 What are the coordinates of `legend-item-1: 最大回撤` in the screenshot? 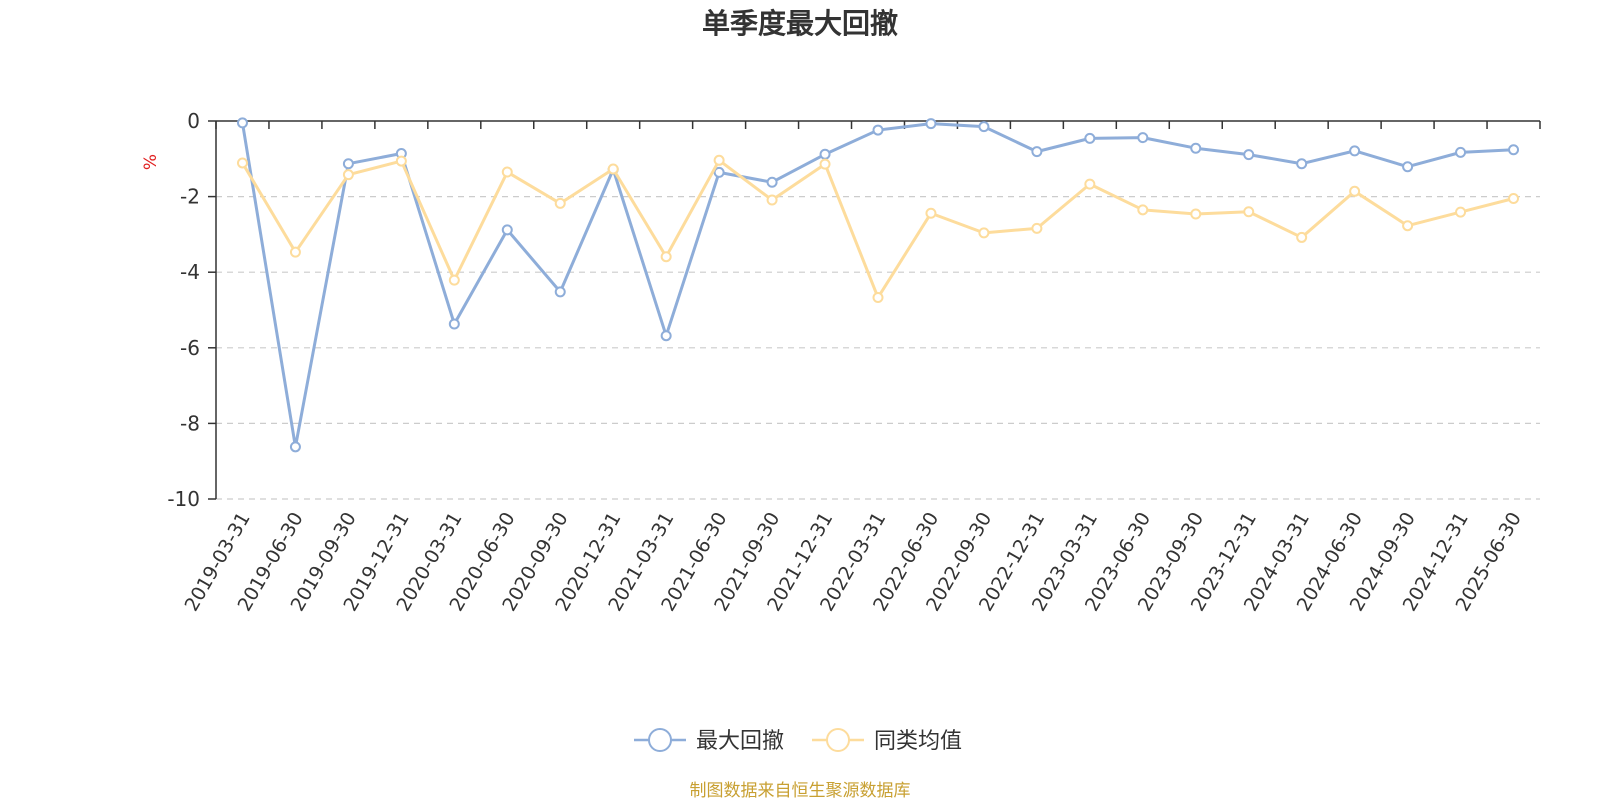 It's located at (709, 741).